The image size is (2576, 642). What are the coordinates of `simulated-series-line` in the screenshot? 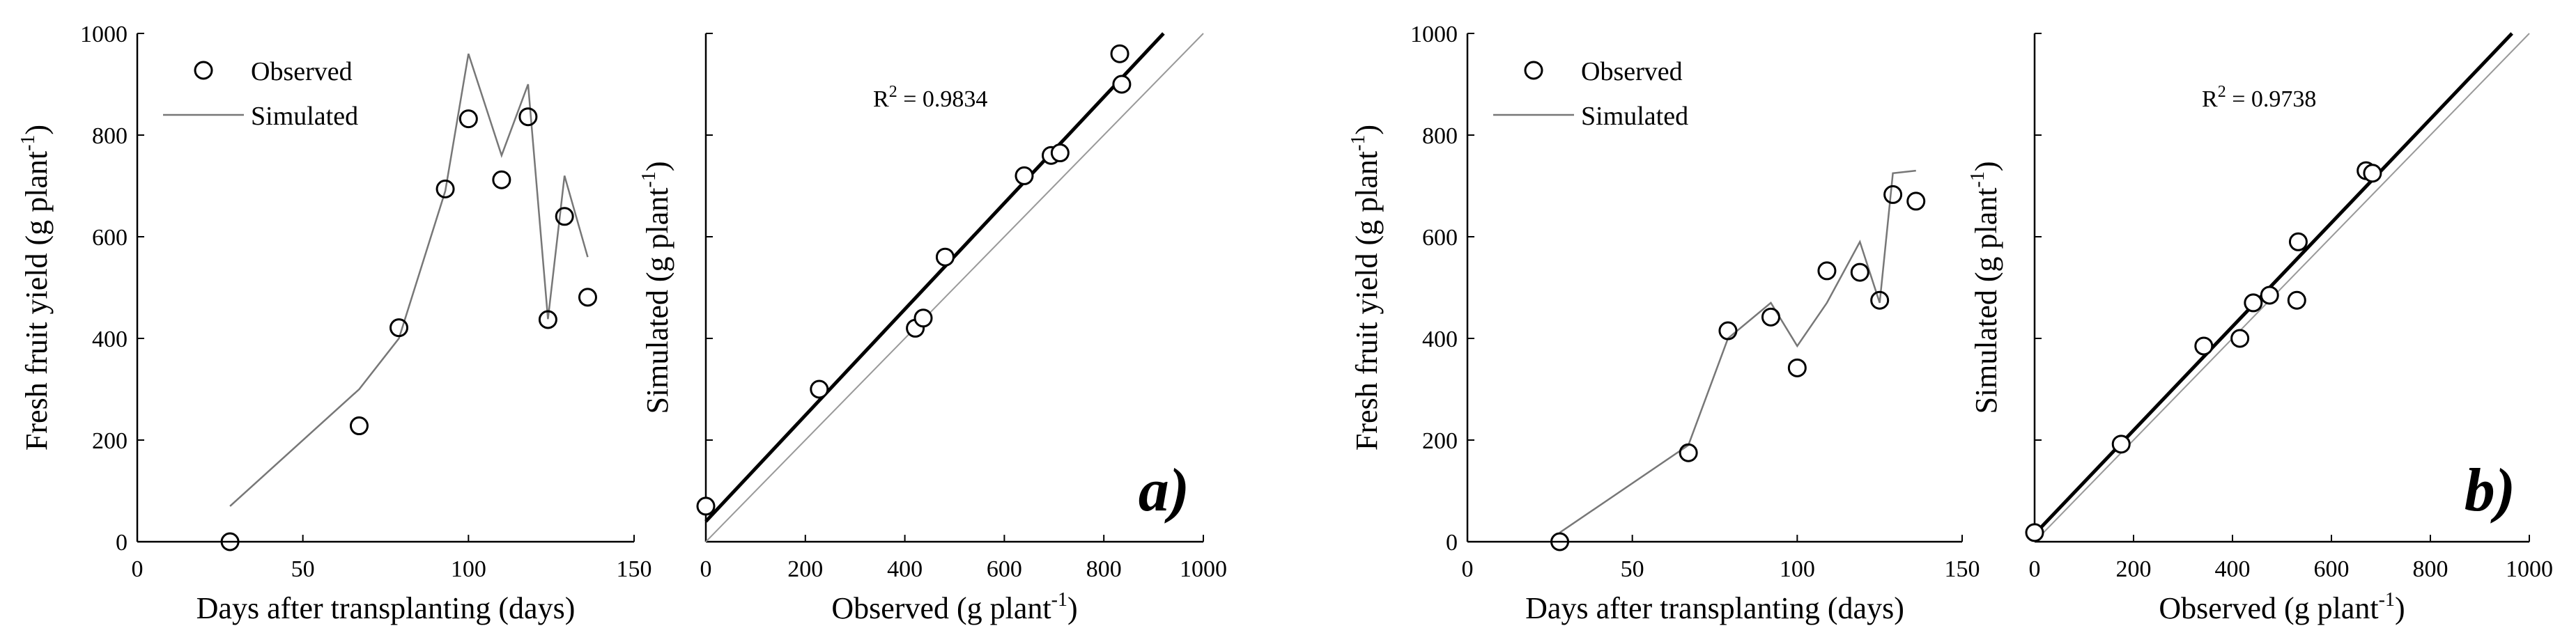 It's located at (1737, 351).